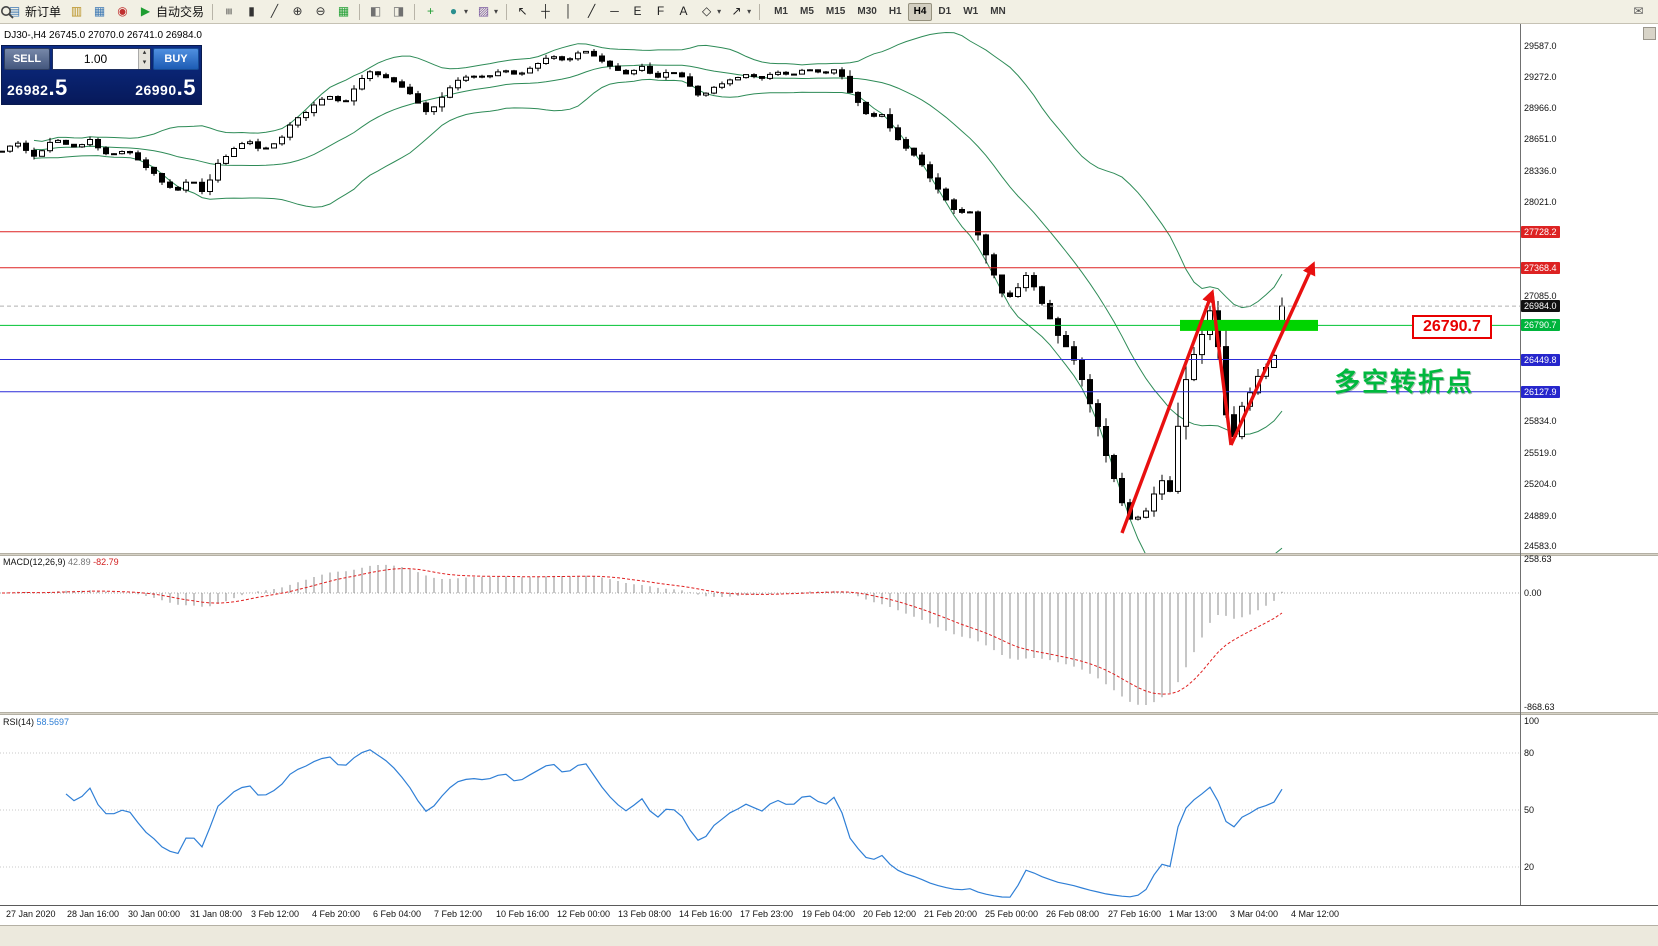  Describe the element at coordinates (375, 12) in the screenshot. I see `tile-windows-button: ◧` at that location.